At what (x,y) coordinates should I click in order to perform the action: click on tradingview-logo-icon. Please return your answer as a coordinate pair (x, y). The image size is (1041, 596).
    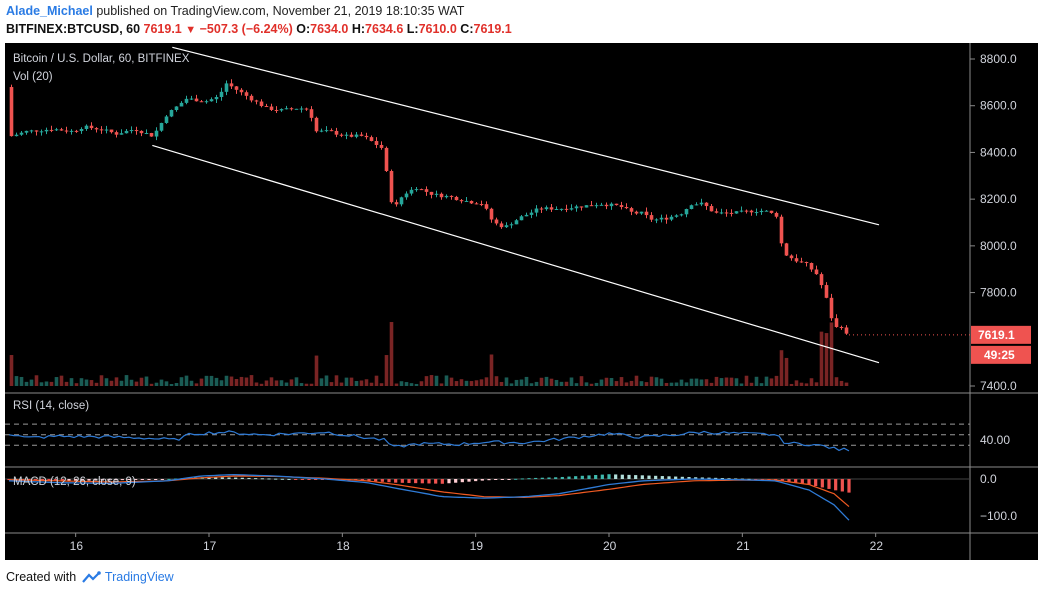
    Looking at the image, I should click on (91, 577).